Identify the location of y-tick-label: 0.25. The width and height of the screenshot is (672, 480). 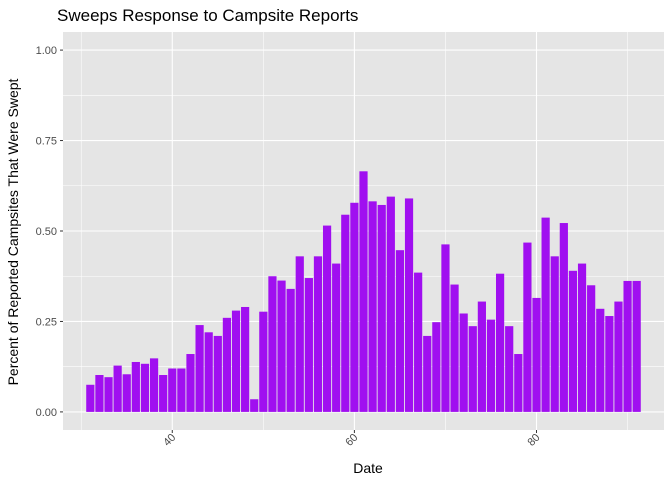
(46, 322).